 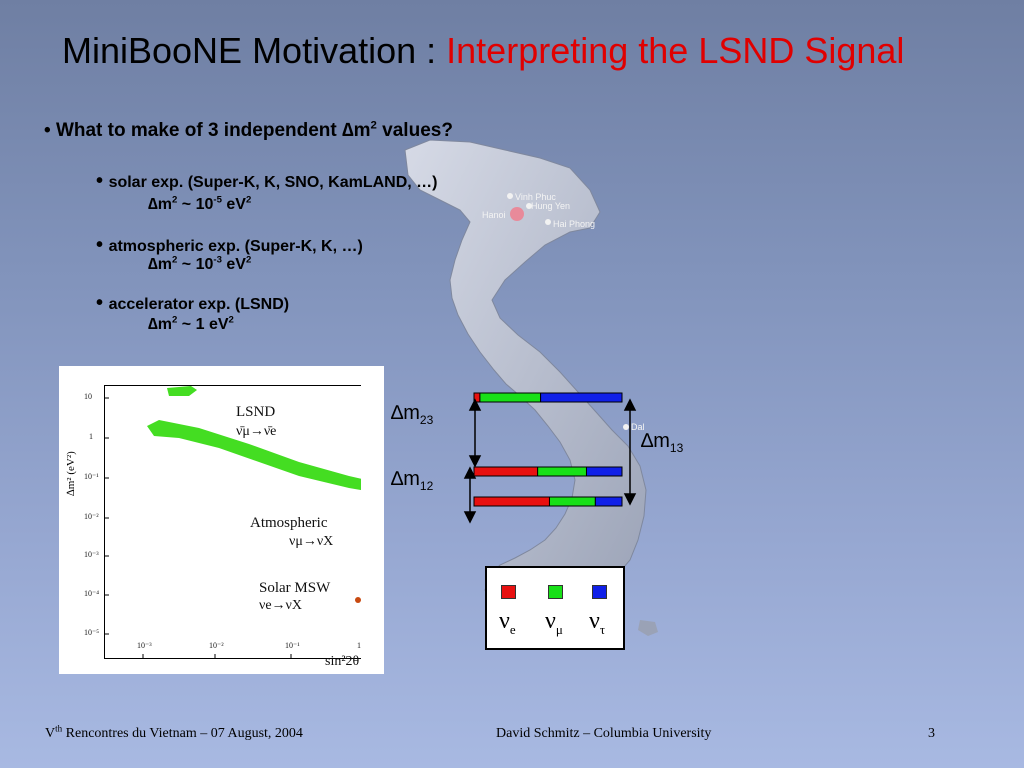 I want to click on dm12-label: ∆m12, so click(x=412, y=480).